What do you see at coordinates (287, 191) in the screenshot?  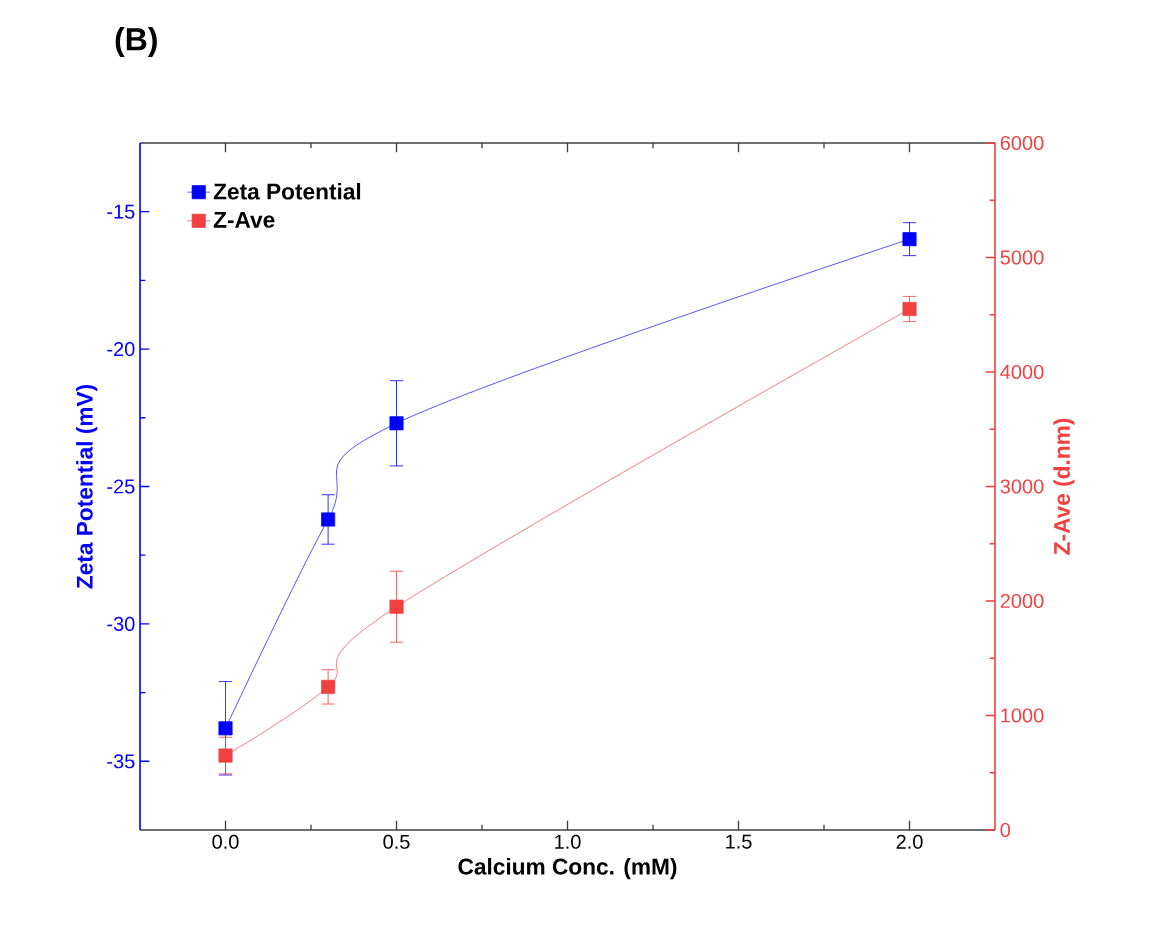 I see `legend-label: Zeta Potential` at bounding box center [287, 191].